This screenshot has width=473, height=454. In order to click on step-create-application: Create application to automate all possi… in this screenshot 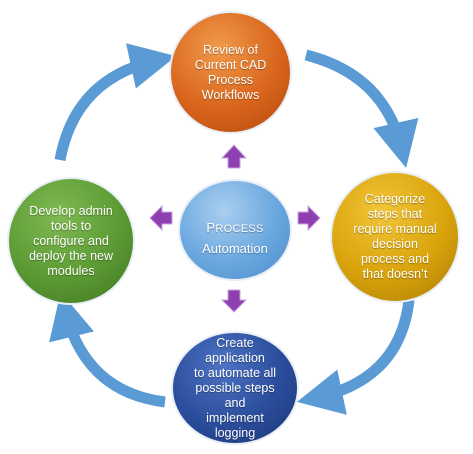, I will do `click(235, 388)`.